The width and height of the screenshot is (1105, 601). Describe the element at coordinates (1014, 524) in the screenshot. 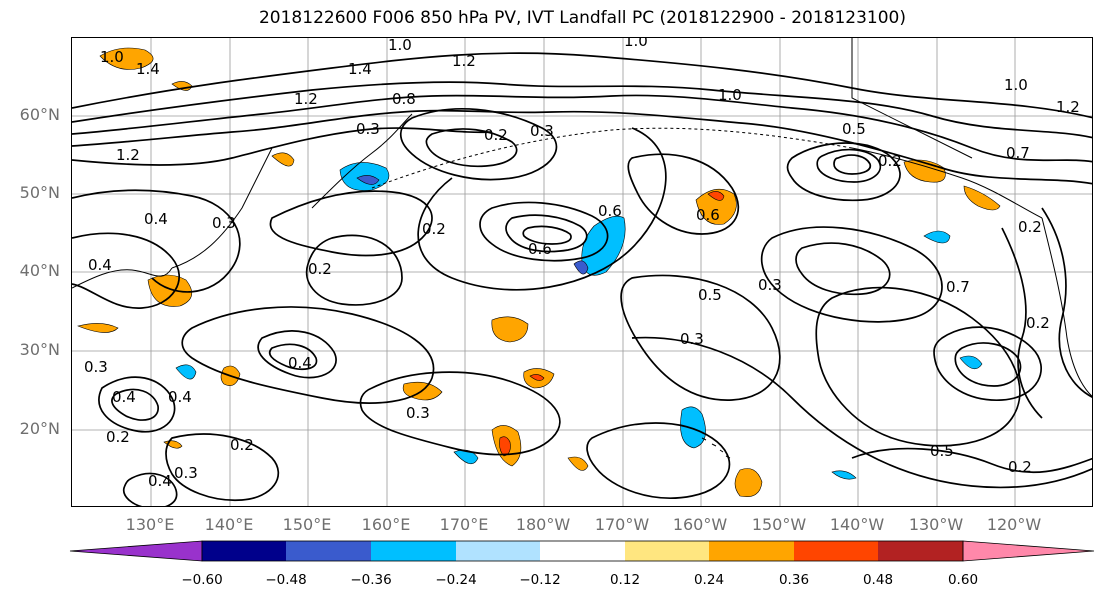

I see `lon-label: 120°W` at that location.